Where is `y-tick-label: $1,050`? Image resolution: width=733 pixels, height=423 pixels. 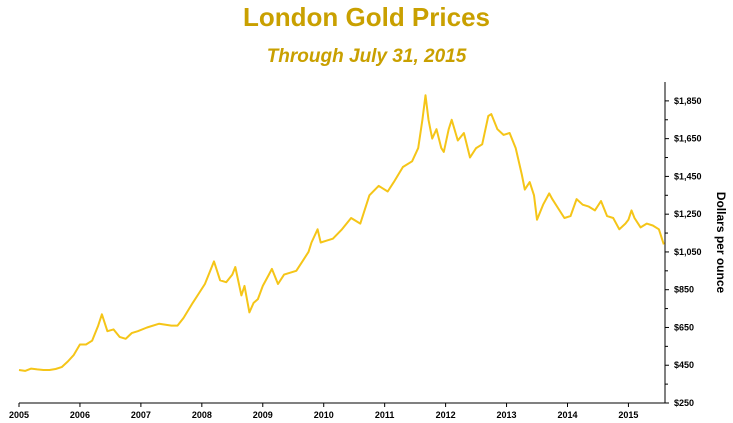
y-tick-label: $1,050 is located at coordinates (688, 252).